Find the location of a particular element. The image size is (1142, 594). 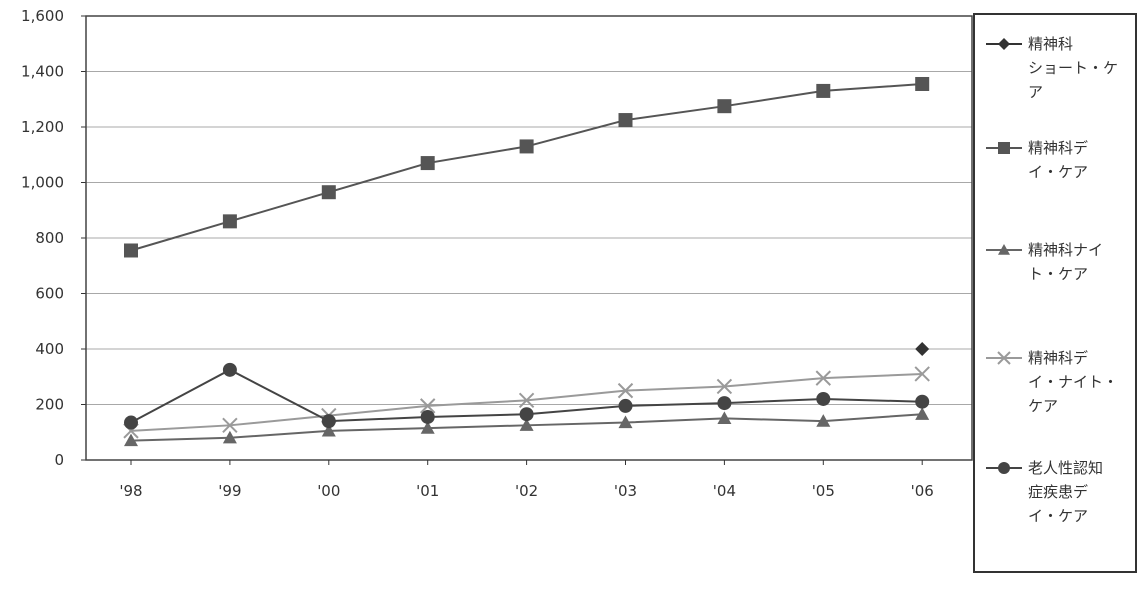

legend-label: ケア is located at coordinates (1043, 406).